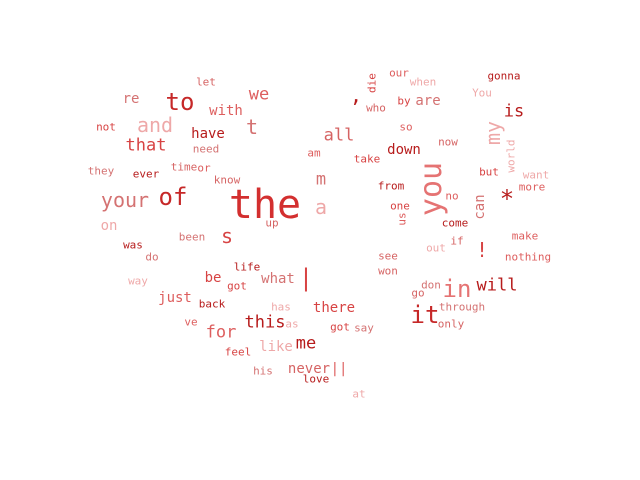 This screenshot has width=640, height=480. I want to click on cloud-word: time, so click(184, 167).